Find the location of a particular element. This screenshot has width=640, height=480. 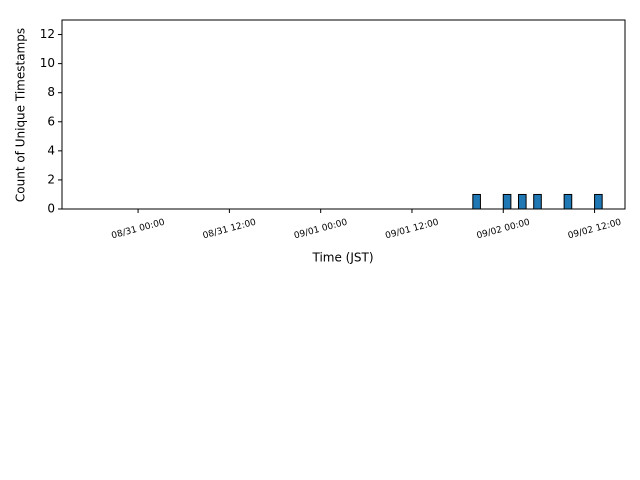

x-tick-label: 08/31 00:00 is located at coordinates (138, 229).